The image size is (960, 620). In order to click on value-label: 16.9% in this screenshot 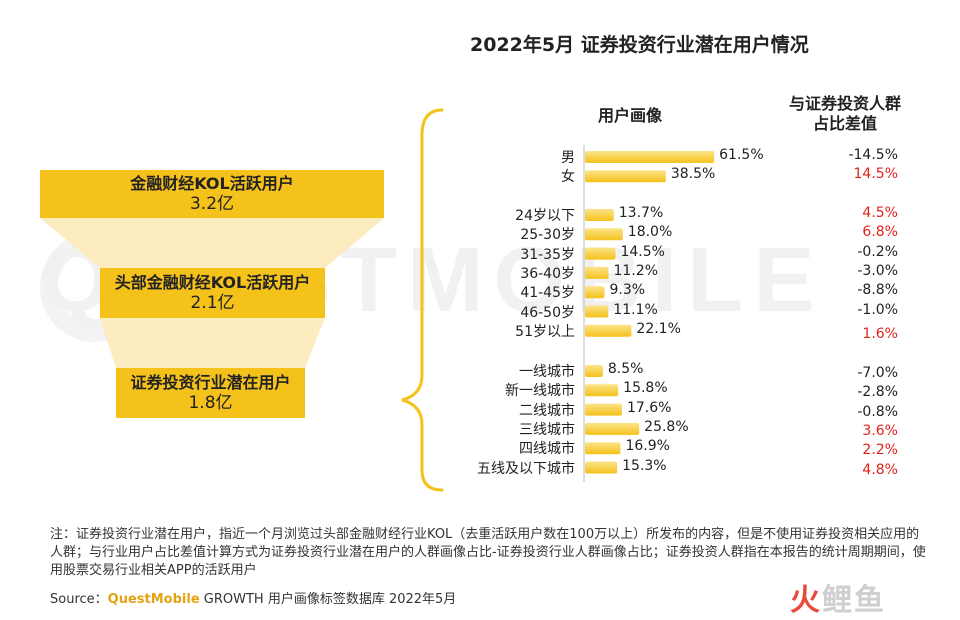, I will do `click(647, 446)`.